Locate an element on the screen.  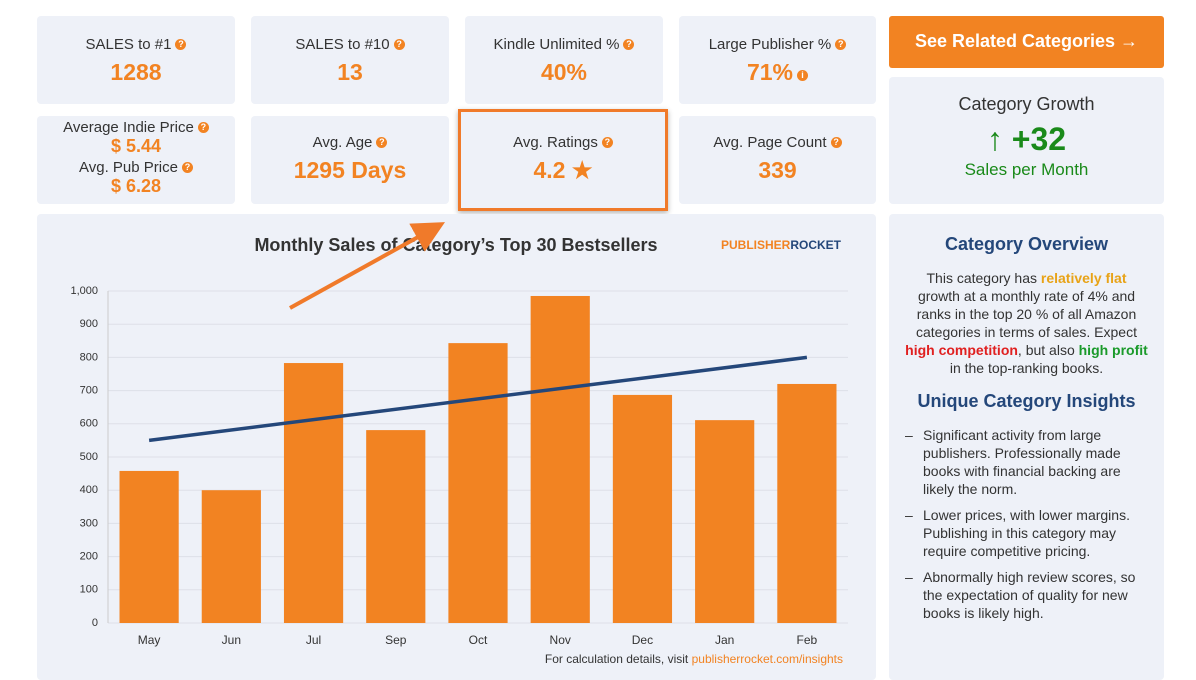
text: Avg. Page Count is located at coordinates (770, 142).